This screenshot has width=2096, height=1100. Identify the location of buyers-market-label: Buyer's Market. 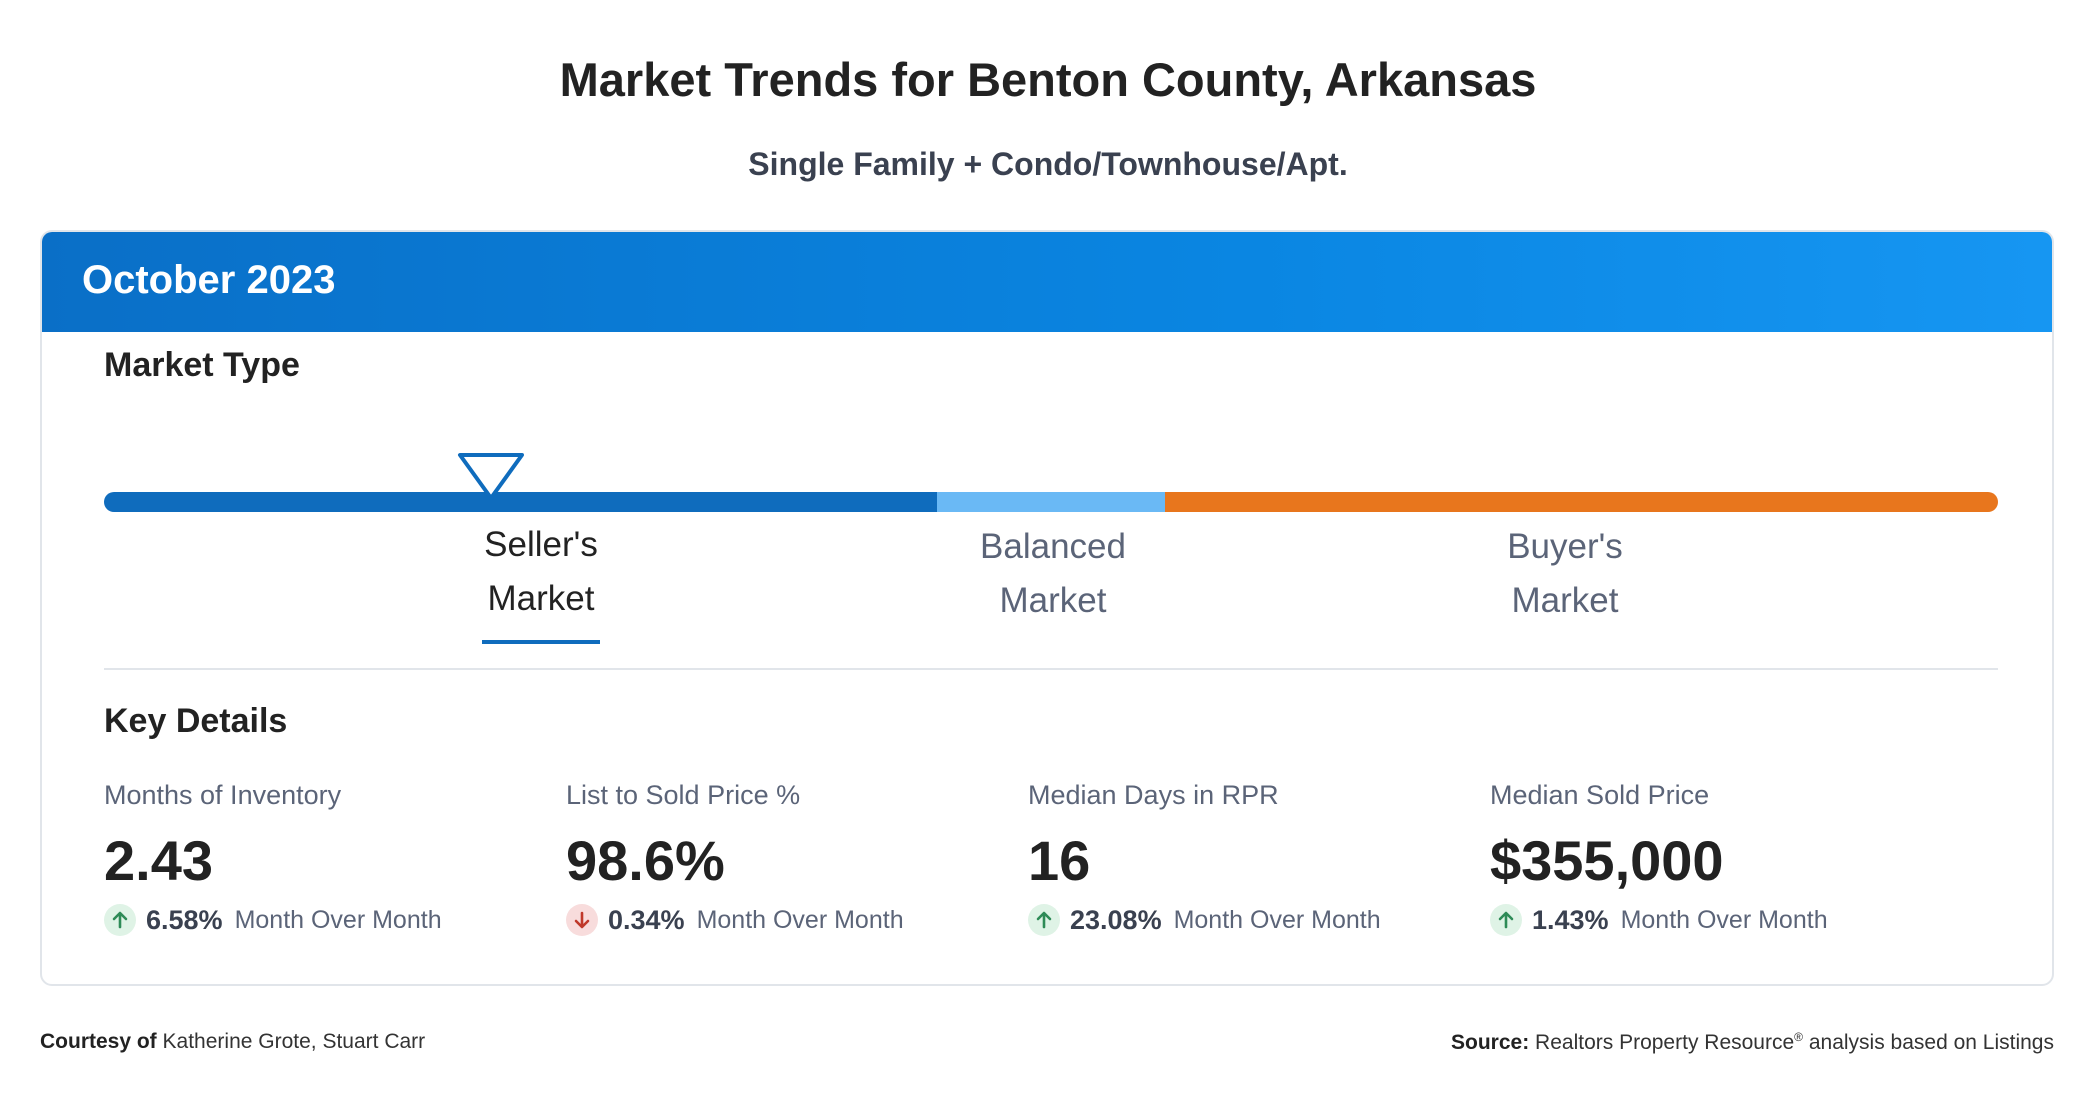
(1565, 574).